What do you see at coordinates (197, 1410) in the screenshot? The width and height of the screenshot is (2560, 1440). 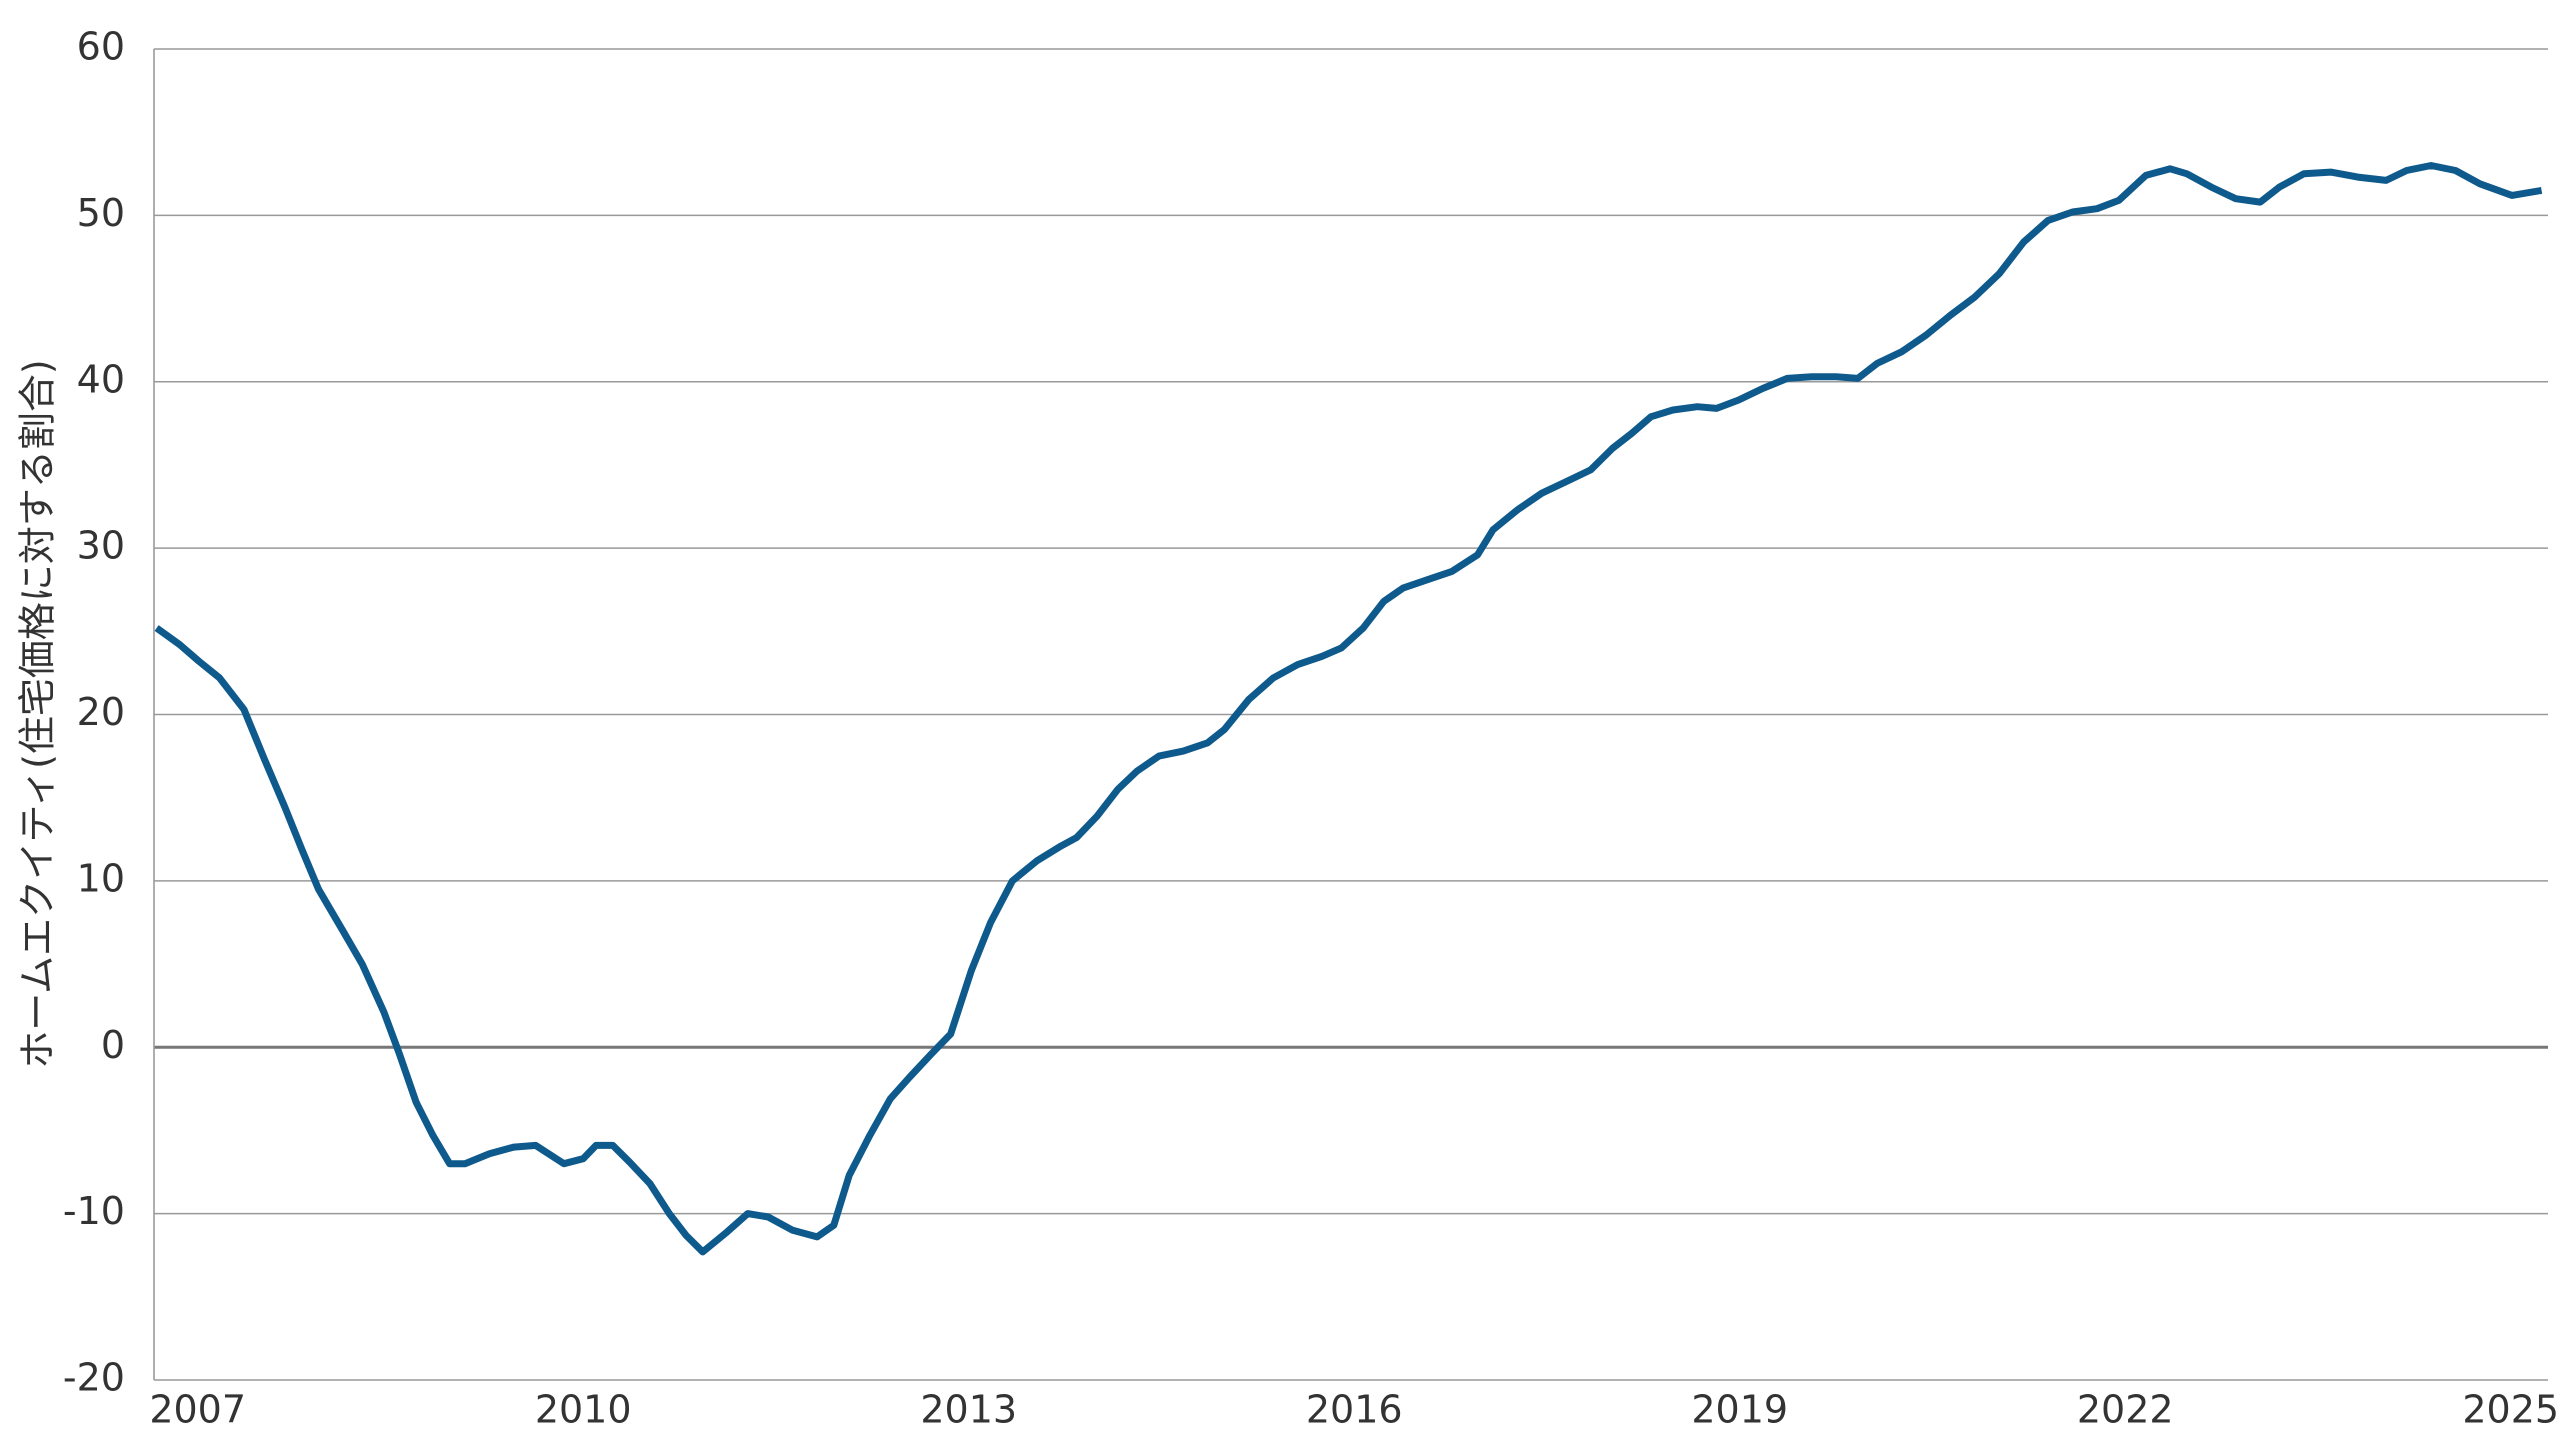 I see `x-tick-label: 2007` at bounding box center [197, 1410].